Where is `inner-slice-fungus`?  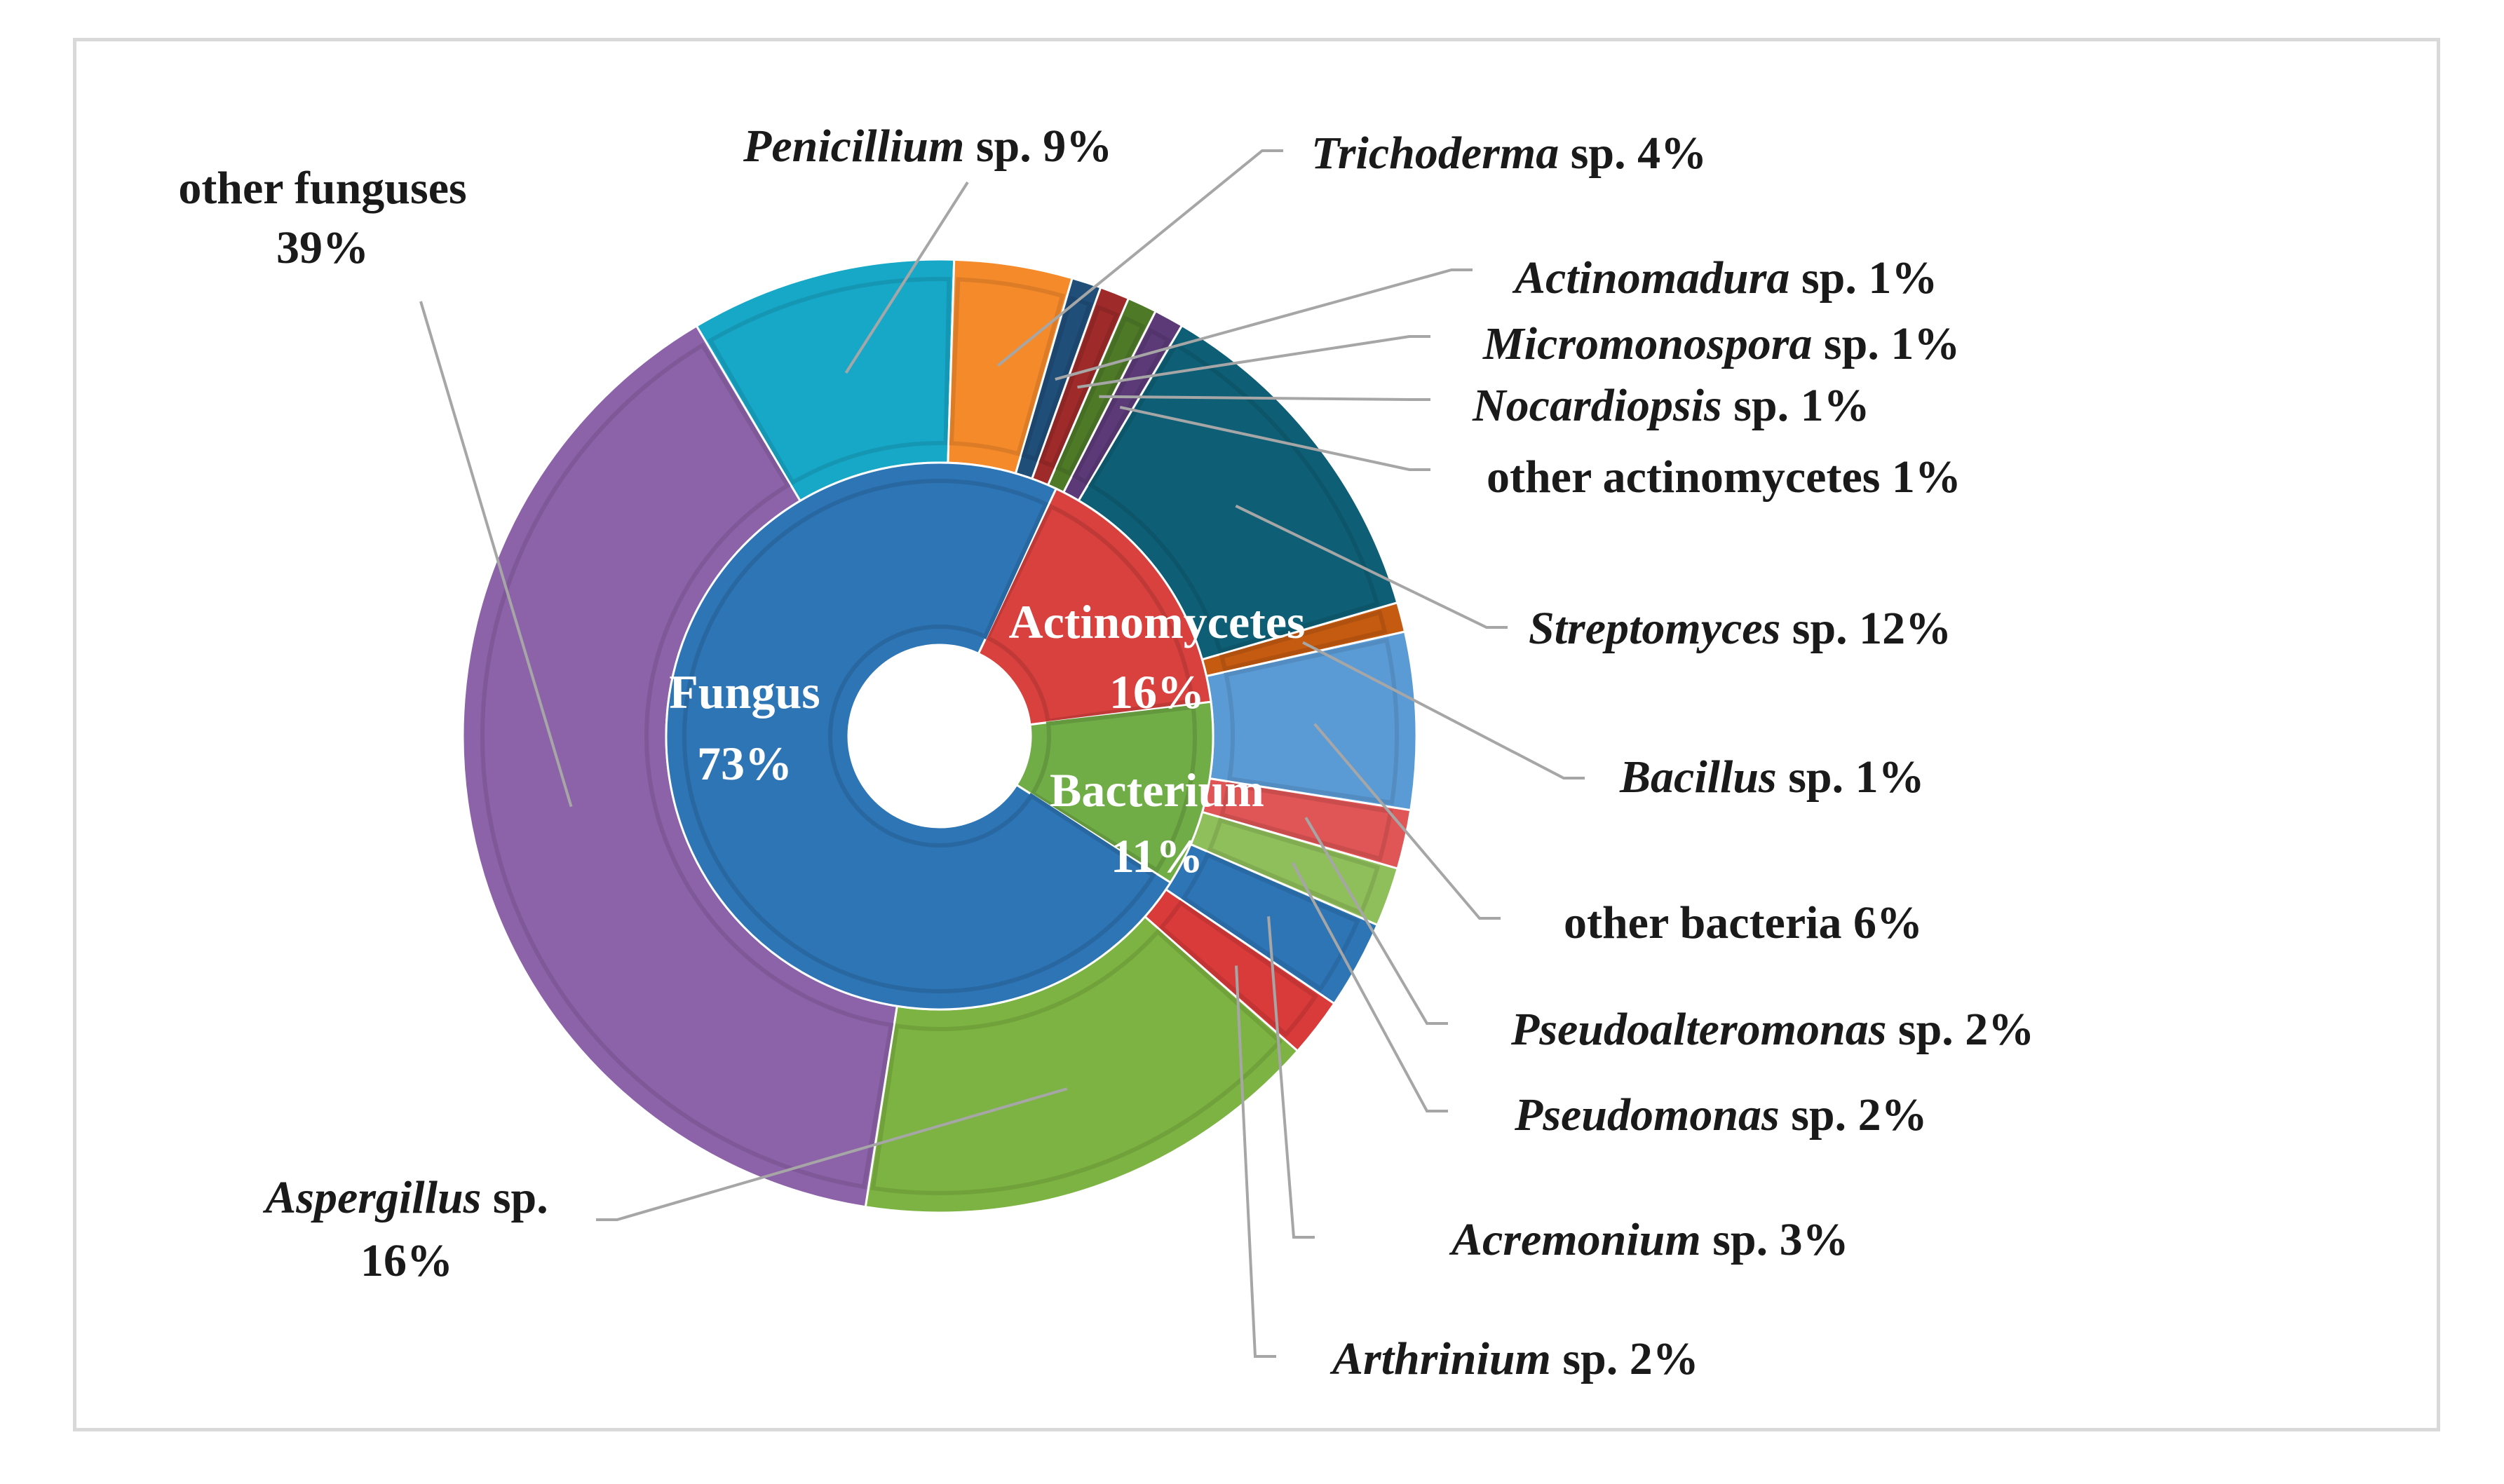 inner-slice-fungus is located at coordinates (918, 736).